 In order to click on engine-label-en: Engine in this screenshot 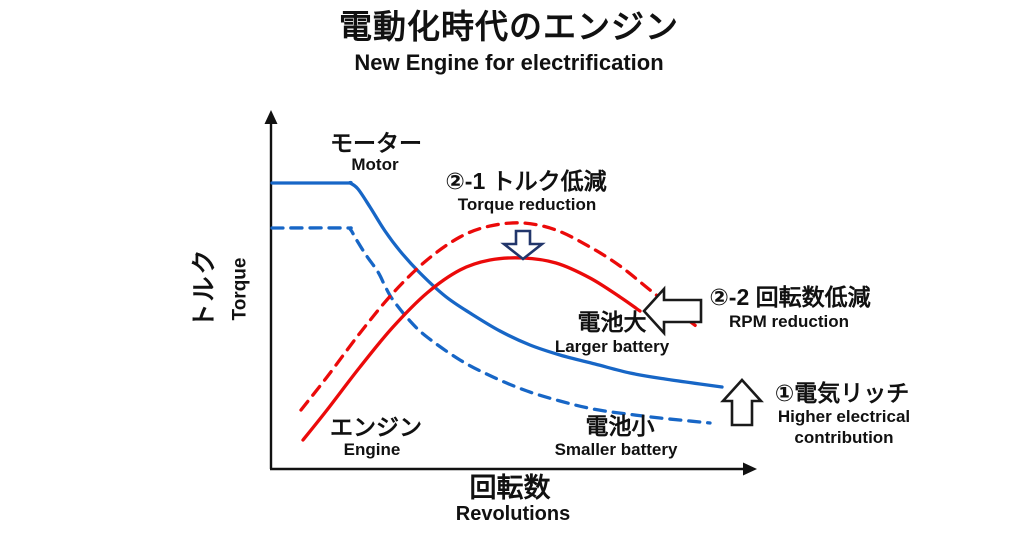, I will do `click(372, 449)`.